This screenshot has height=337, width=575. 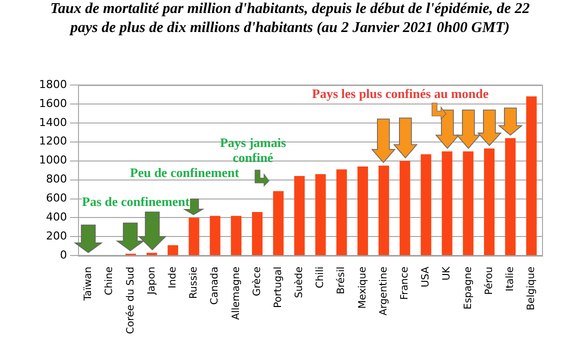 What do you see at coordinates (400, 93) in the screenshot?
I see `annotation: Pays les plus confinés au monde` at bounding box center [400, 93].